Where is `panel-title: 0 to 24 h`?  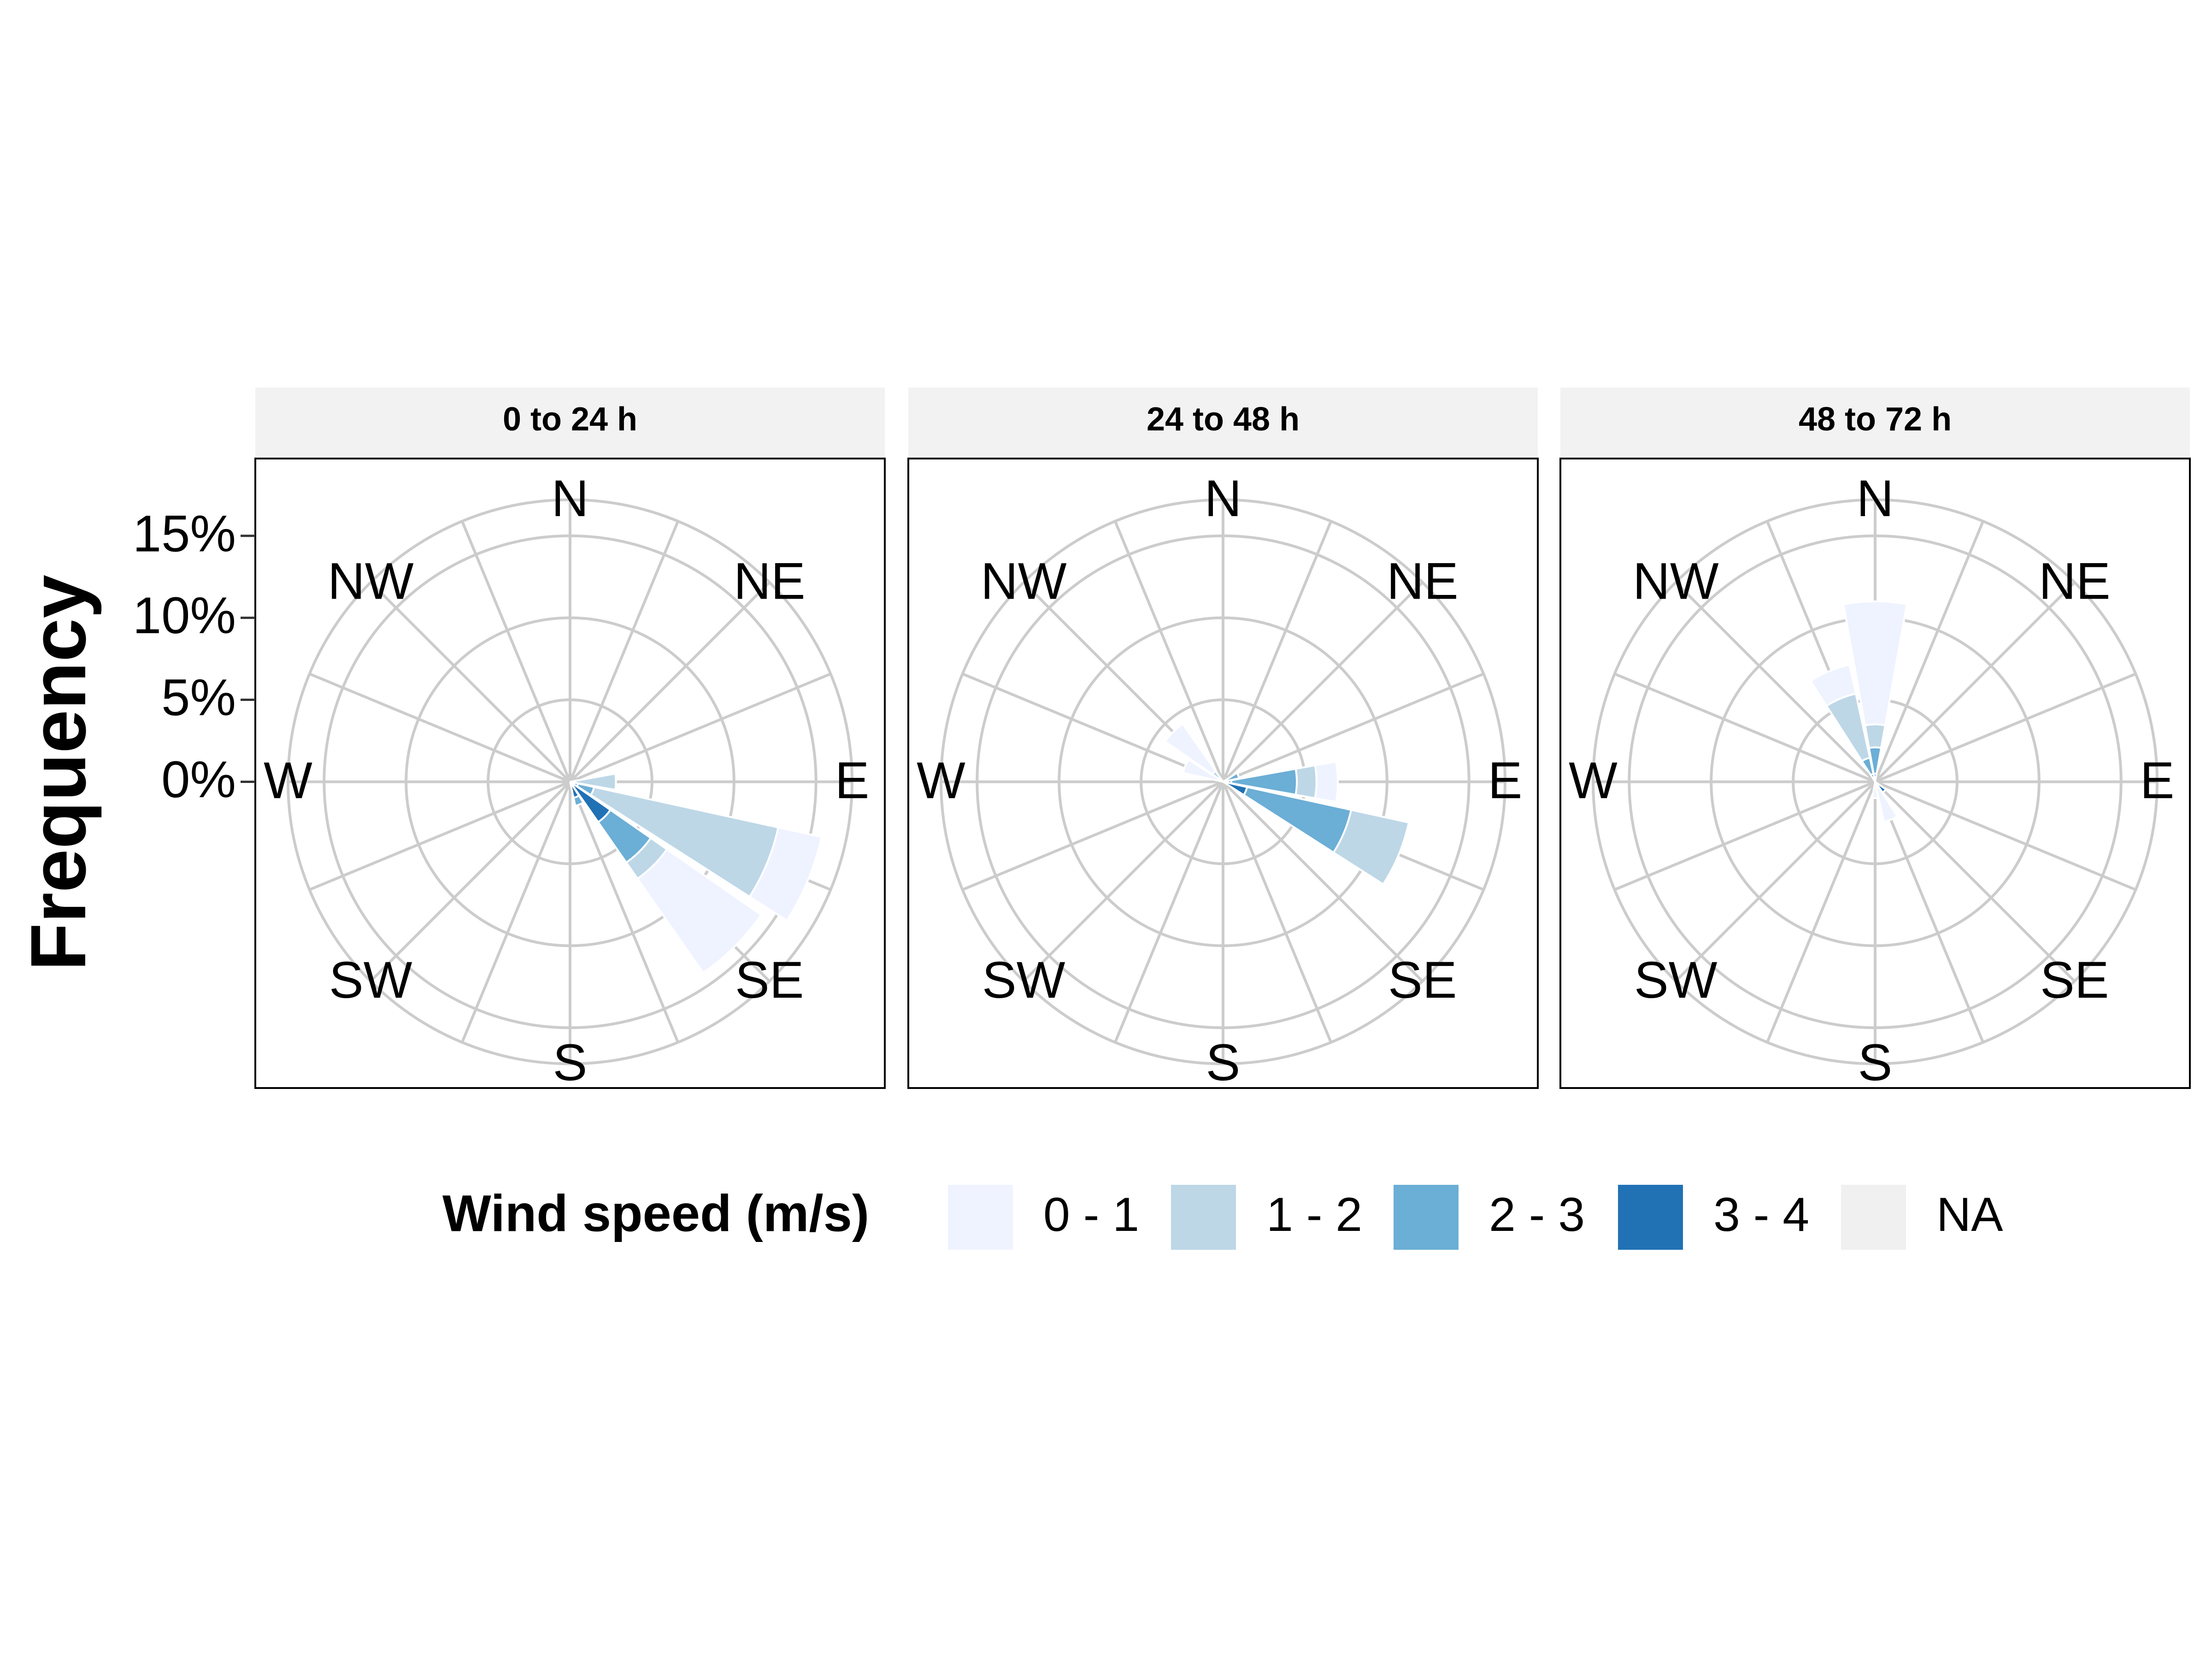 panel-title: 0 to 24 h is located at coordinates (570, 419).